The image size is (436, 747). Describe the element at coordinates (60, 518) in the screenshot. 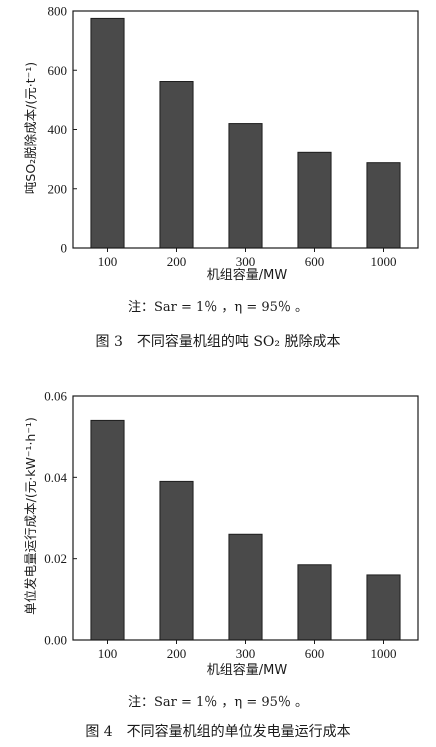

I see `chart-2-y-ticks: 0.00 0.02 0.04 0.06` at that location.